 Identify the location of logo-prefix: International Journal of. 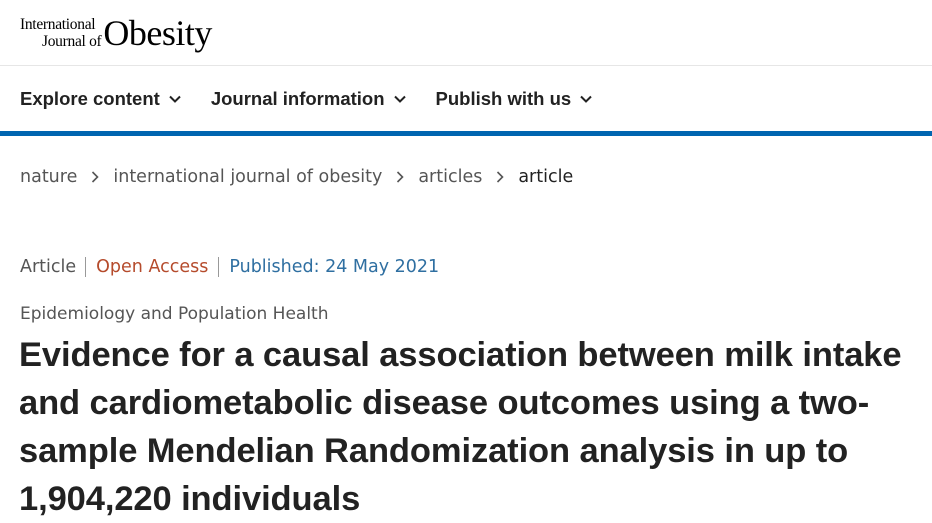
(61, 34).